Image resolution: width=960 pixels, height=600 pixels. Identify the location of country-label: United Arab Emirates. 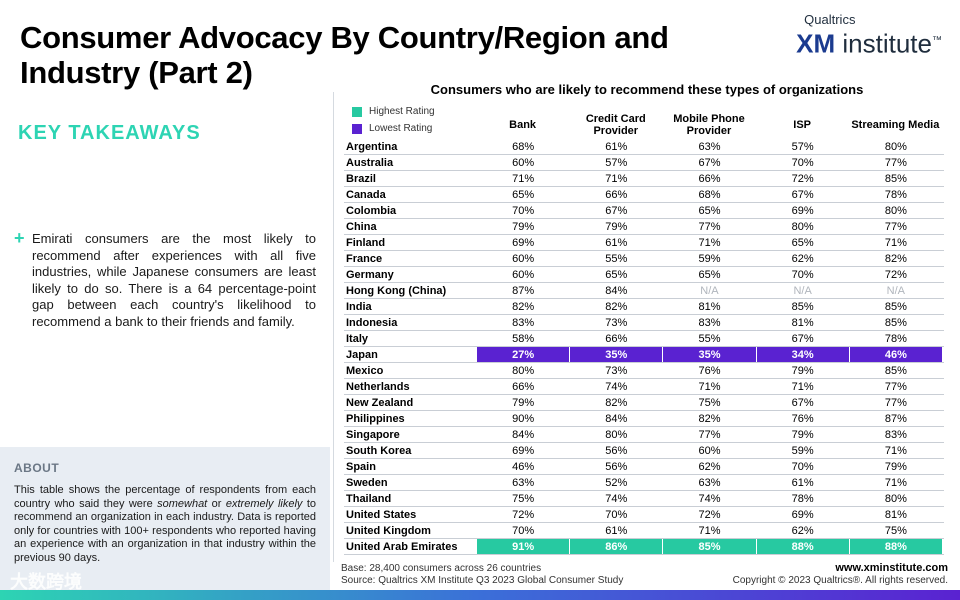
(402, 547).